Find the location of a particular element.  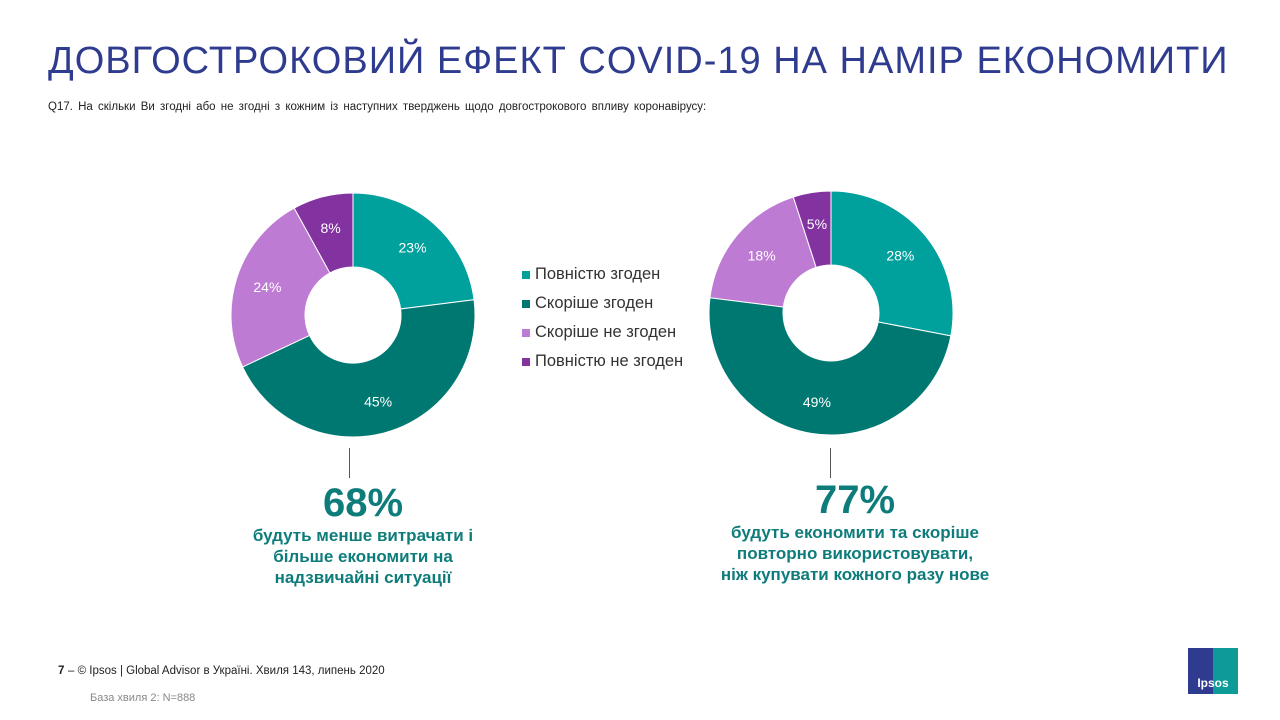

slice-label: 18% is located at coordinates (762, 256).